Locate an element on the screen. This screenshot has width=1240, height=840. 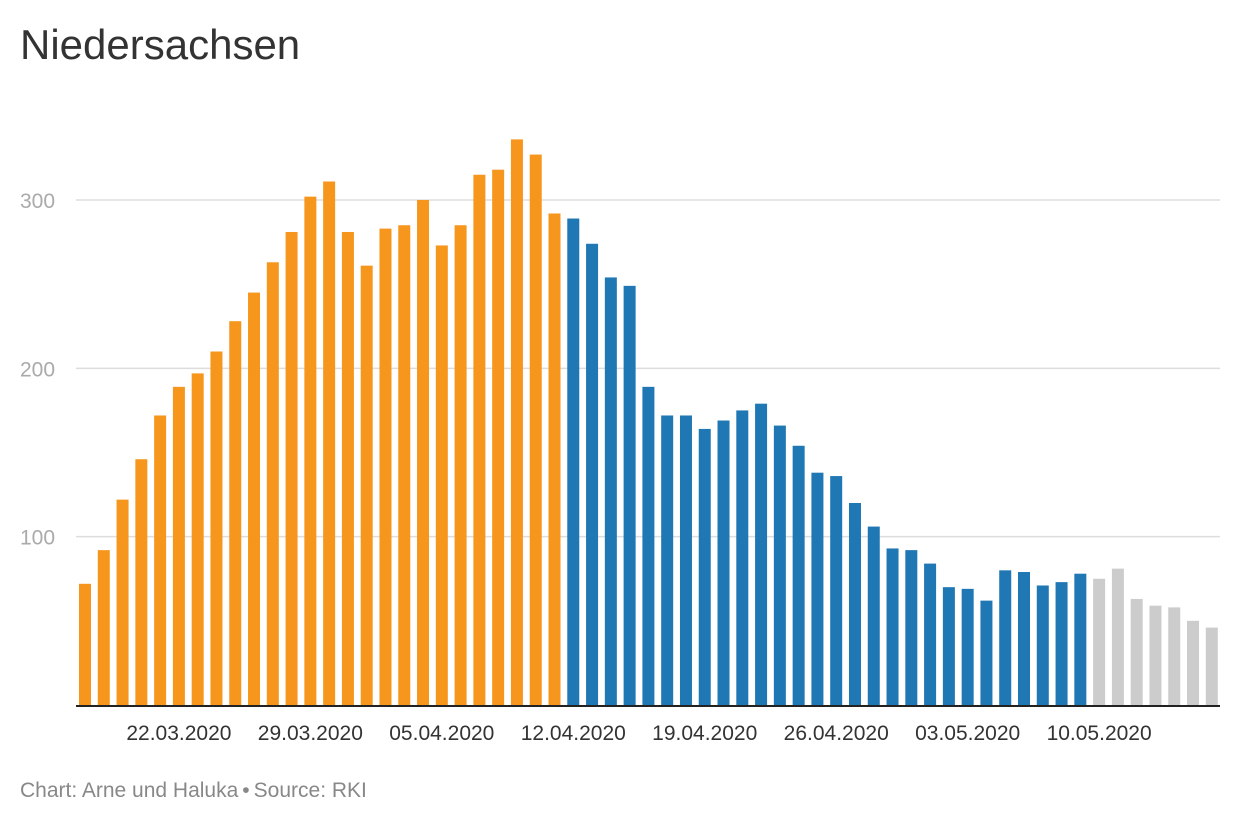
bar-21.04.2020 is located at coordinates (742, 557).